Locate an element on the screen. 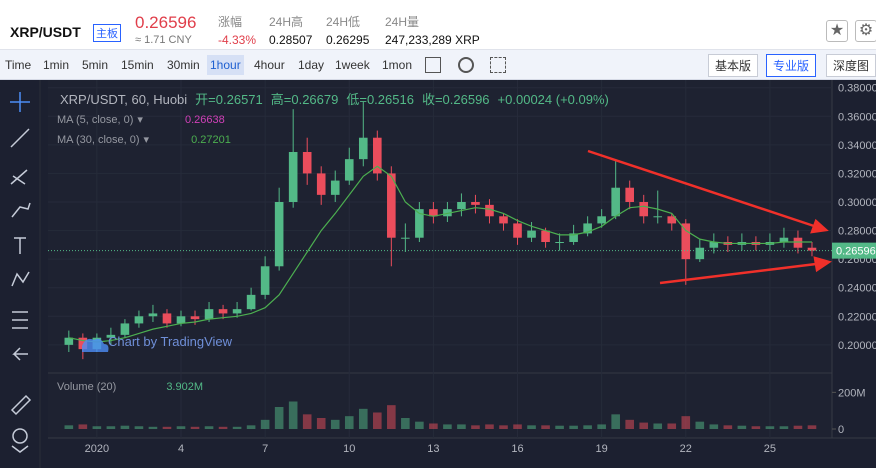 The image size is (876, 468). y-tick-label: 0.22000 is located at coordinates (857, 317).